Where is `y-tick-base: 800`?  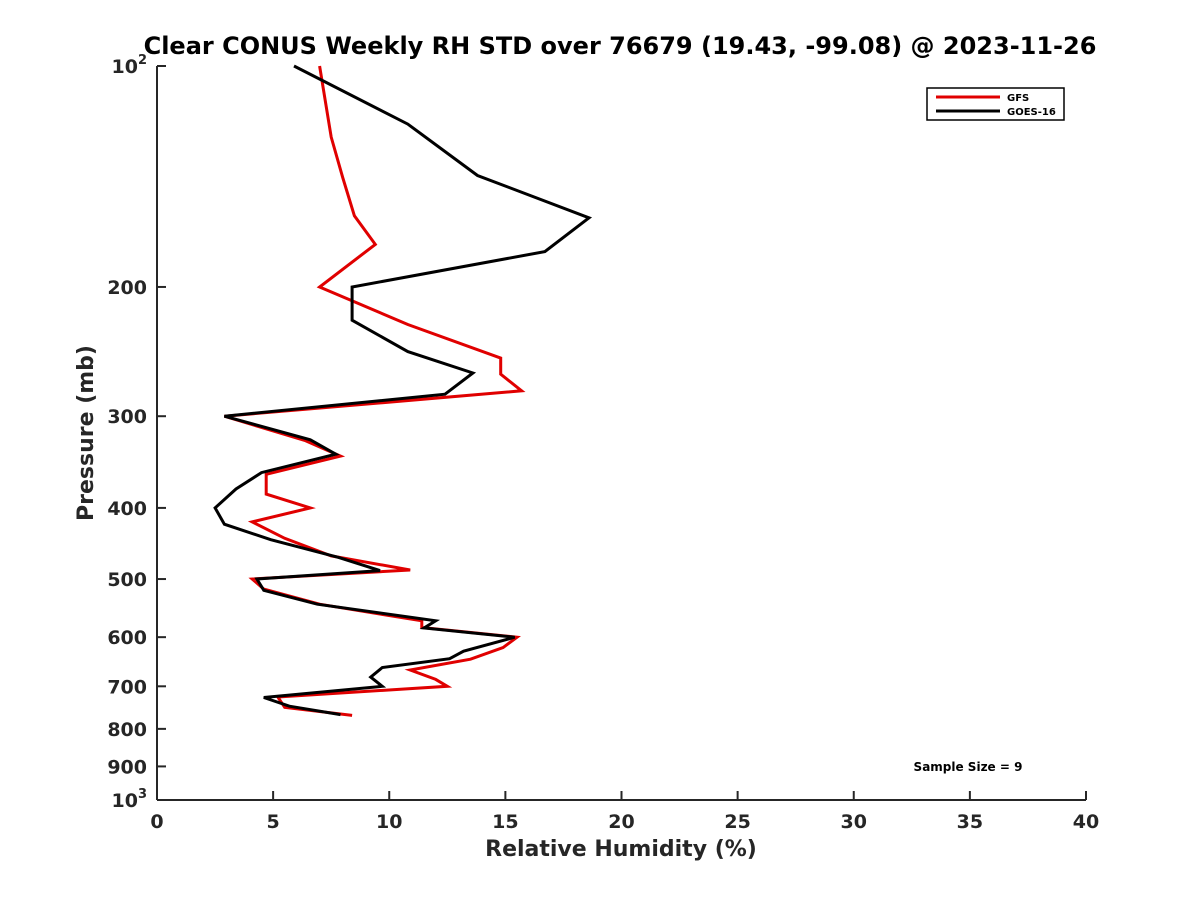
y-tick-base: 800 is located at coordinates (127, 730).